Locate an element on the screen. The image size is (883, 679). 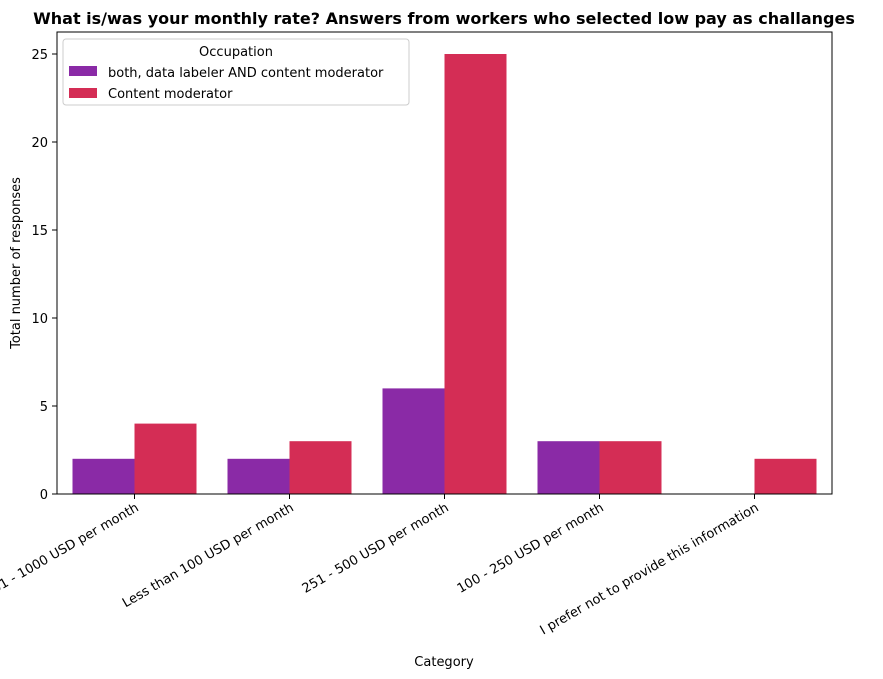
legend-box is located at coordinates (236, 72).